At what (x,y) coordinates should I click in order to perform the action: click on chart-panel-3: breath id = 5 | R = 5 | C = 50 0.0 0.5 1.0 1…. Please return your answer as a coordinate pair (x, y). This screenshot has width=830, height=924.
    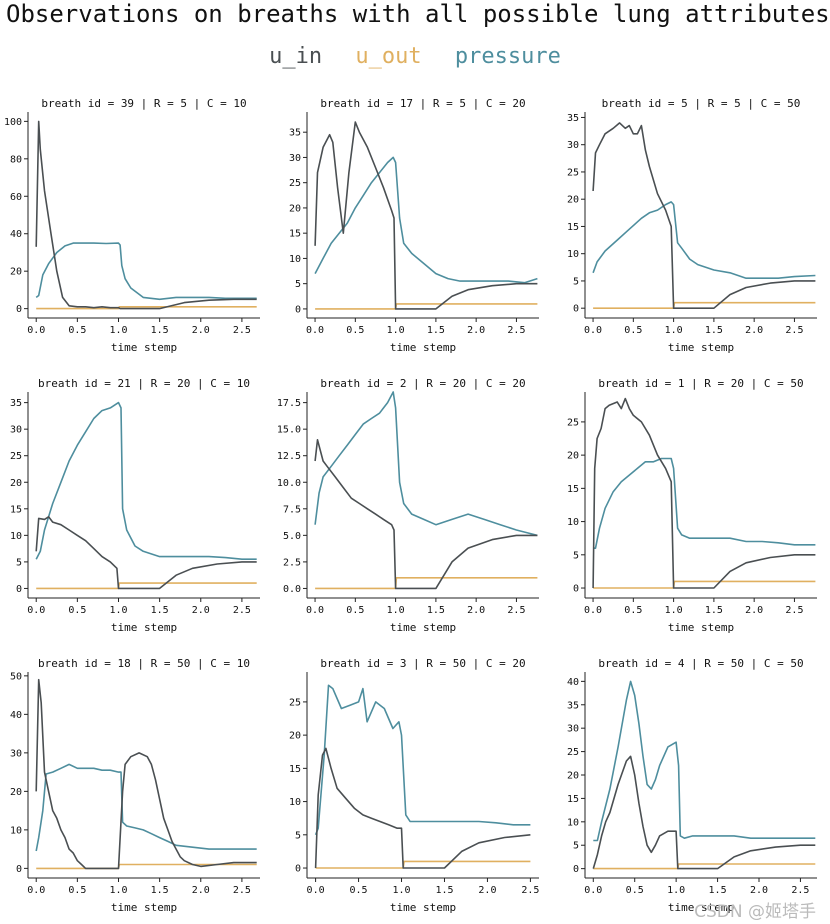
    Looking at the image, I should click on (692, 225).